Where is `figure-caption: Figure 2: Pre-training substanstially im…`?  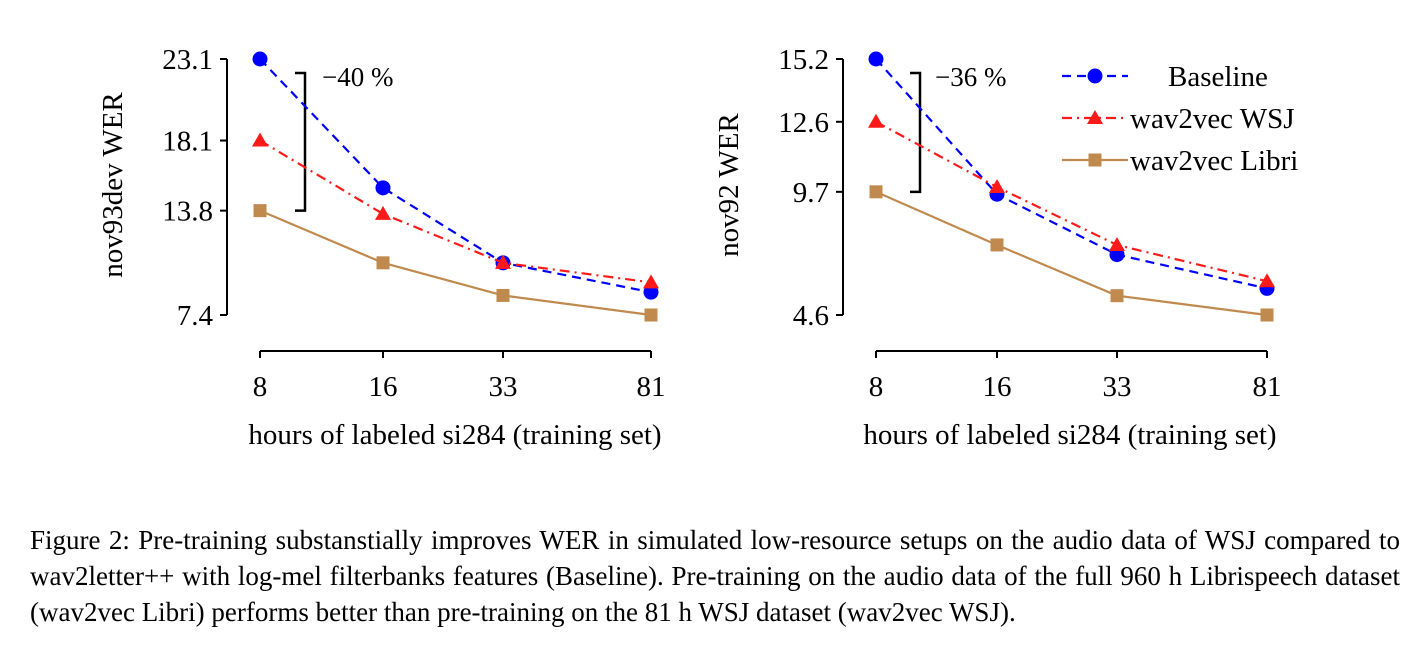
figure-caption: Figure 2: Pre-training substanstially im… is located at coordinates (715, 576).